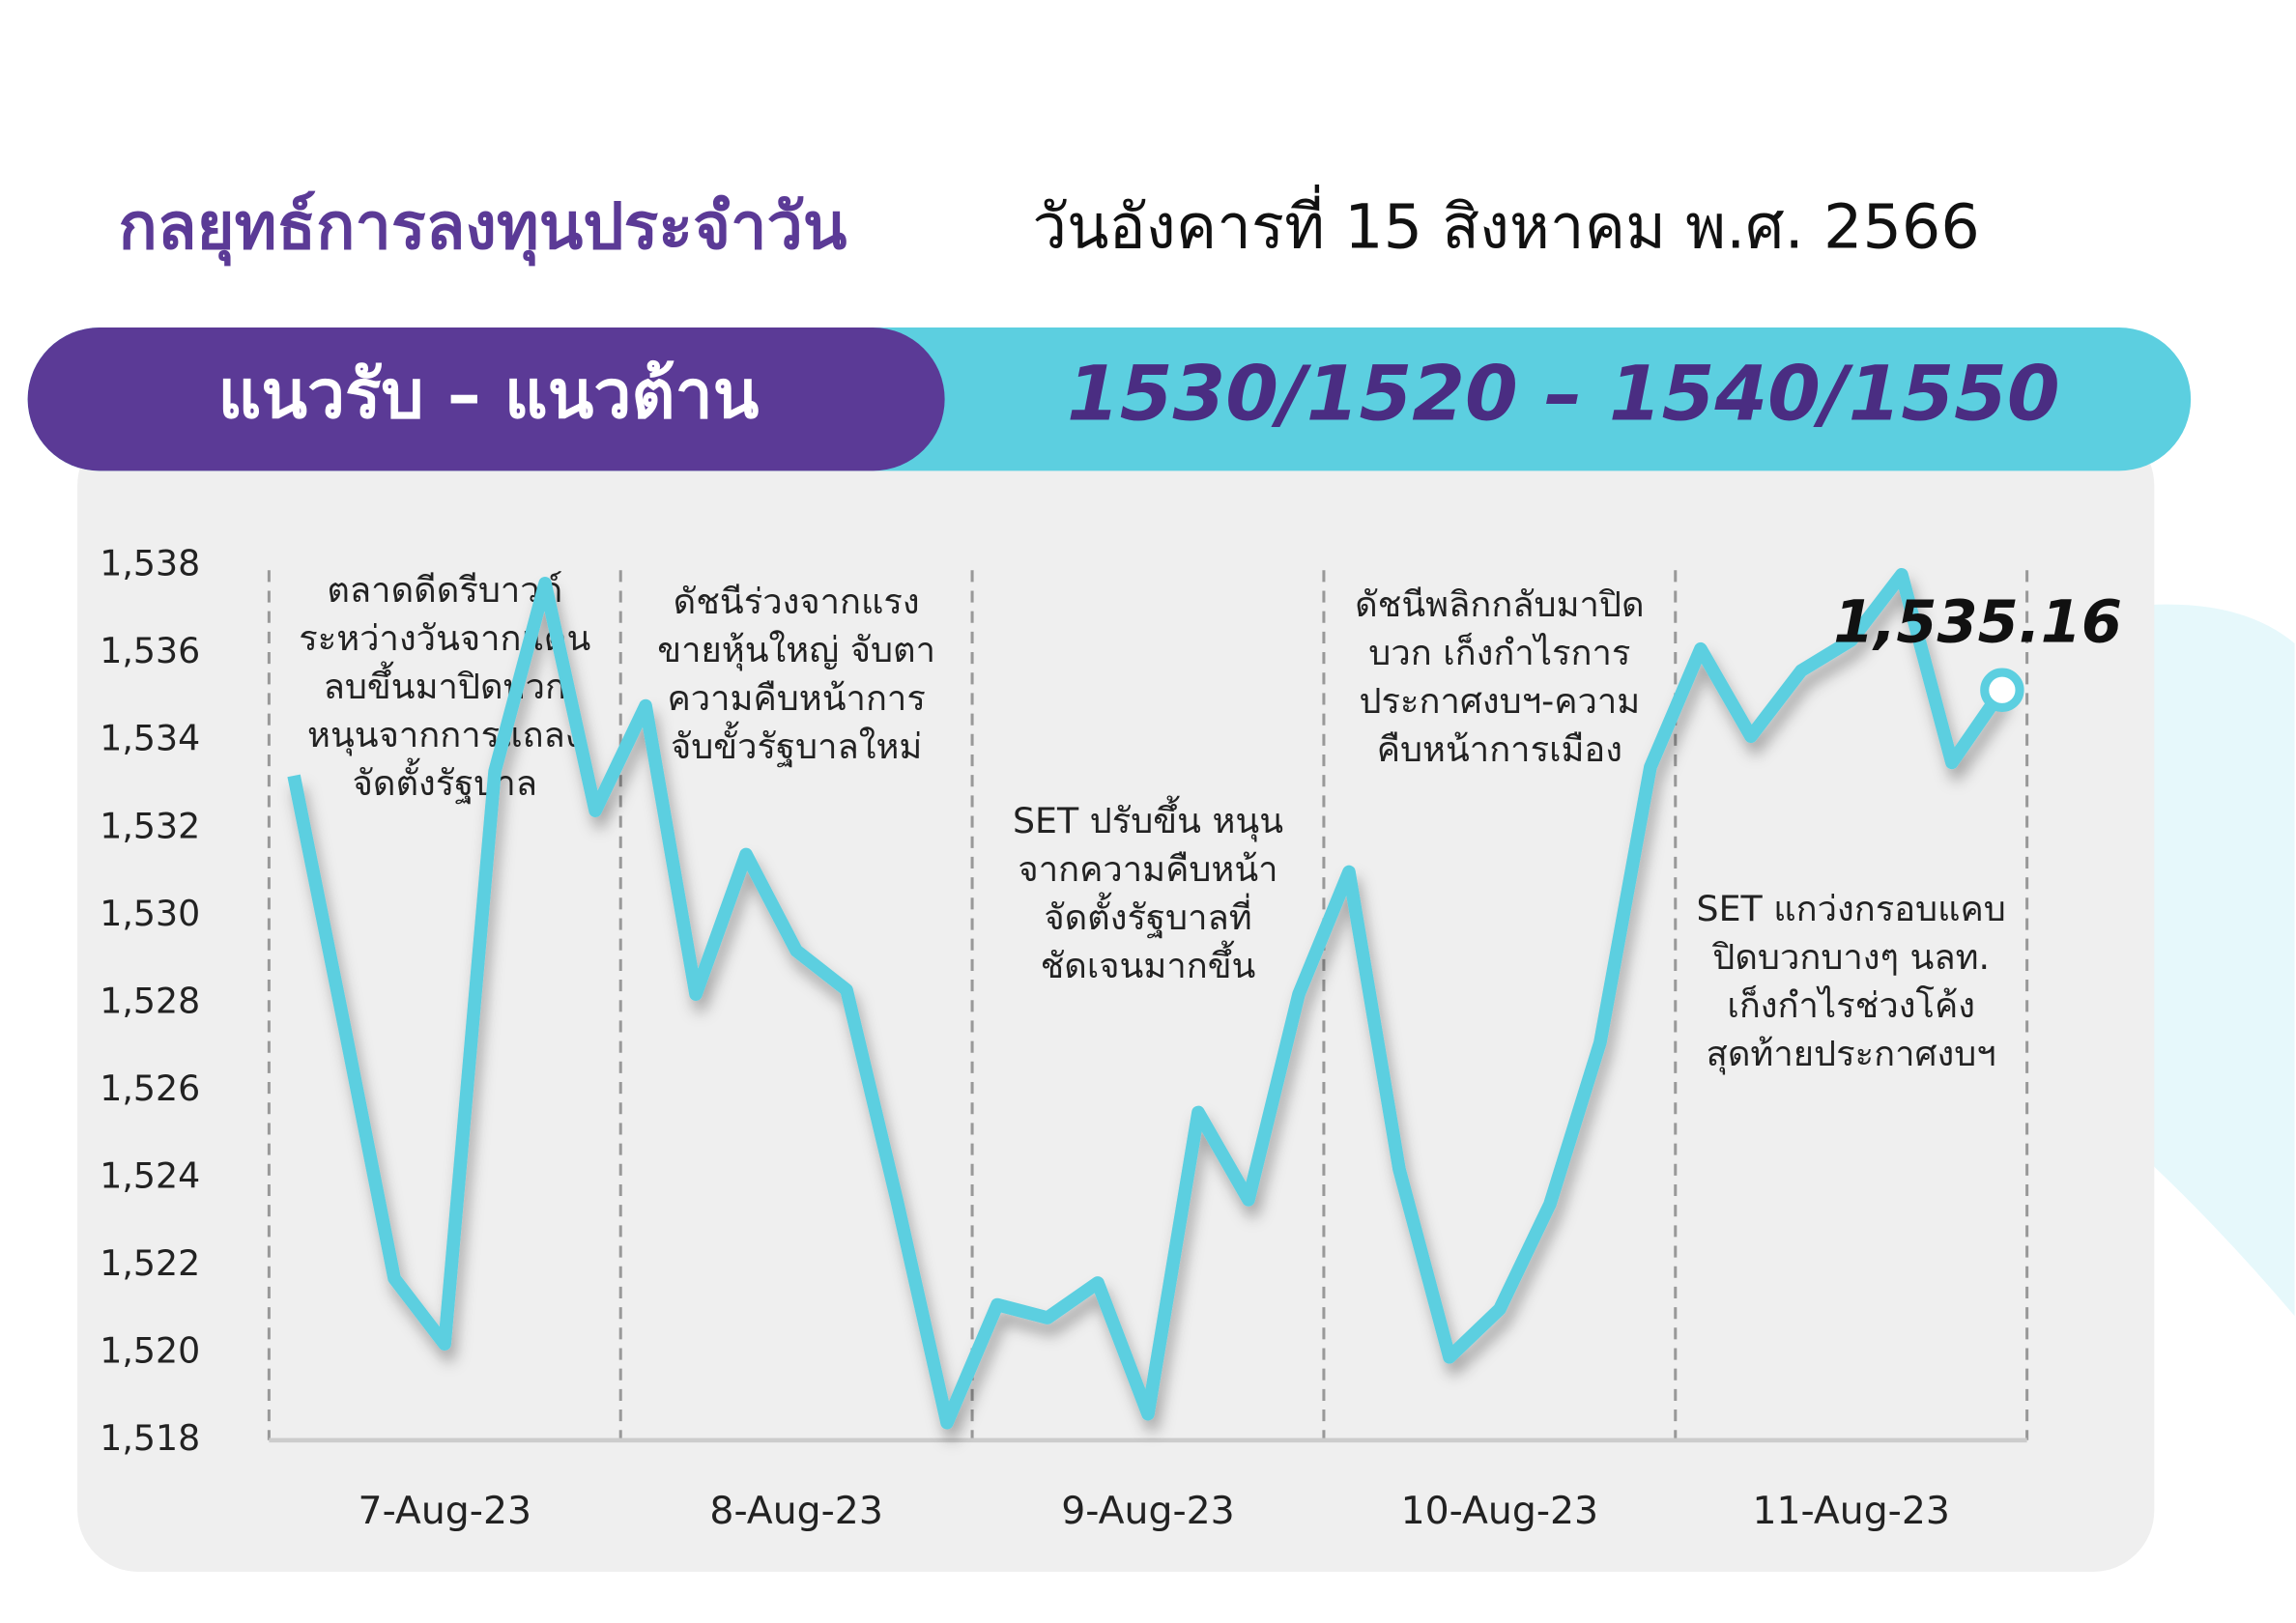  What do you see at coordinates (150, 1175) in the screenshot?
I see `y-tick-label: 1,524` at bounding box center [150, 1175].